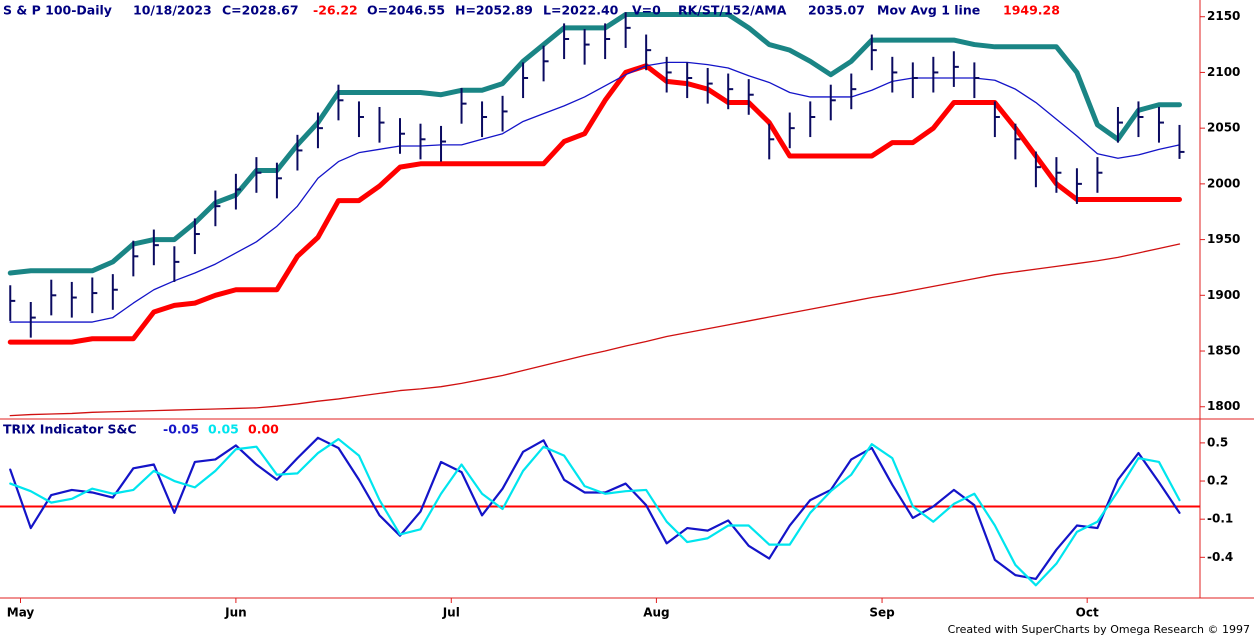 The image size is (1254, 637). Describe the element at coordinates (181, 429) in the screenshot. I see `header-text: -0.05` at that location.